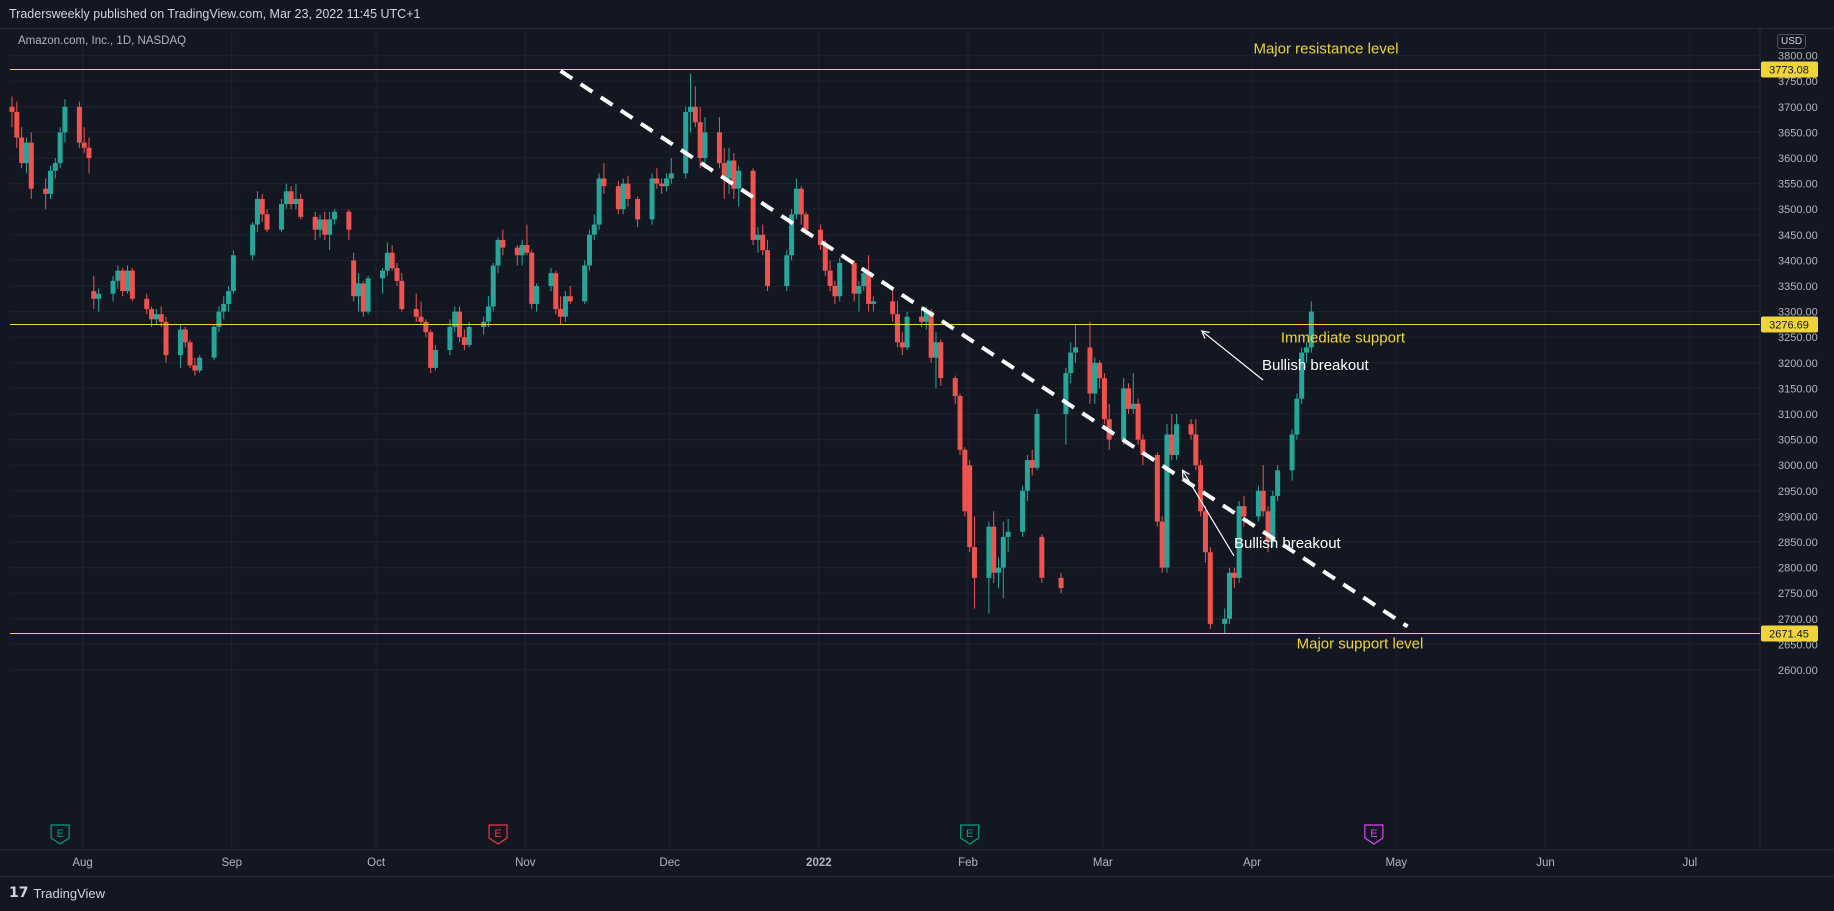 The height and width of the screenshot is (911, 1834). What do you see at coordinates (1798, 415) in the screenshot?
I see `price-tick-label: 3100.00` at bounding box center [1798, 415].